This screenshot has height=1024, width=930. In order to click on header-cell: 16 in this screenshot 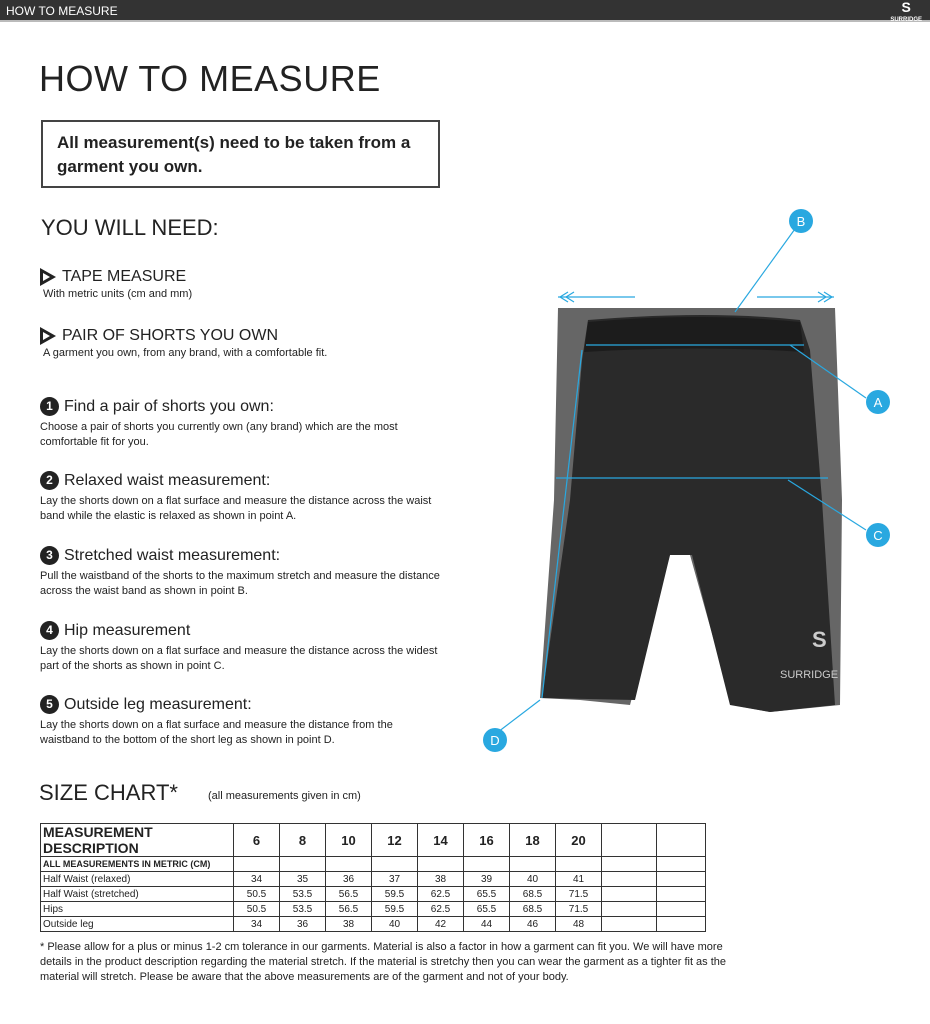, I will do `click(486, 840)`.